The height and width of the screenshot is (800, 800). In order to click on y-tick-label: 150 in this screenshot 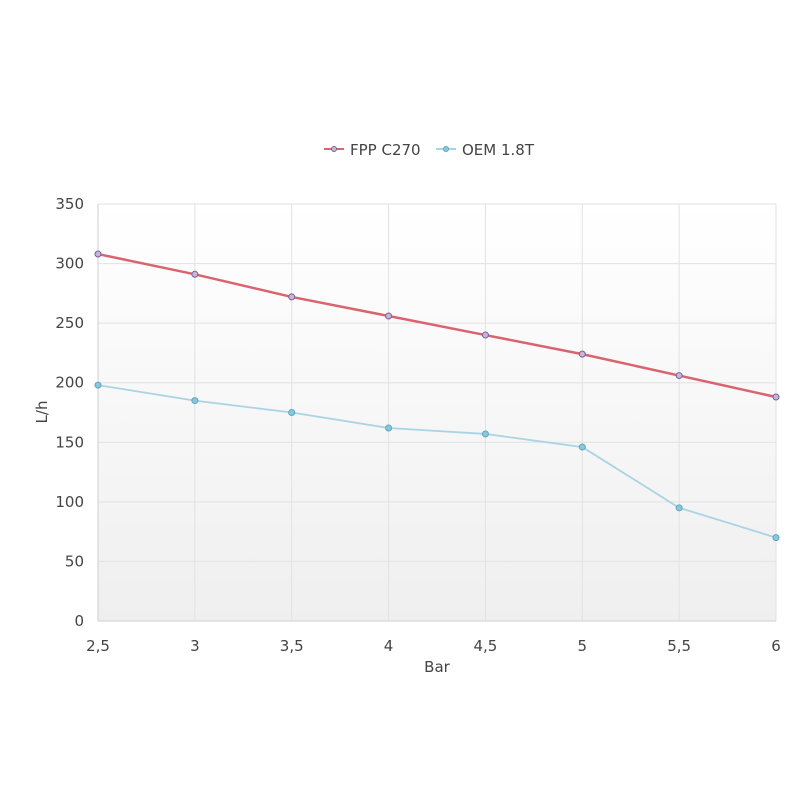, I will do `click(69, 442)`.